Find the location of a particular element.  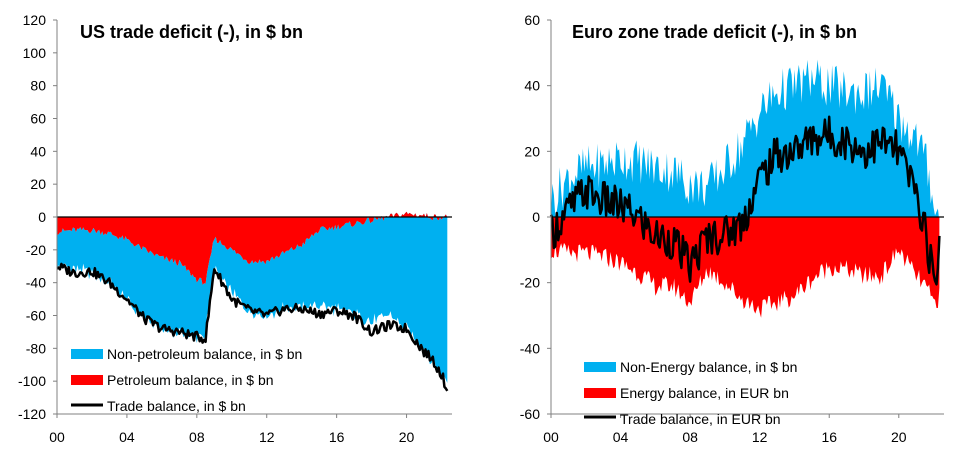

legend-label-trade-balance-us: Trade balance, in $ bn is located at coordinates (176, 406).